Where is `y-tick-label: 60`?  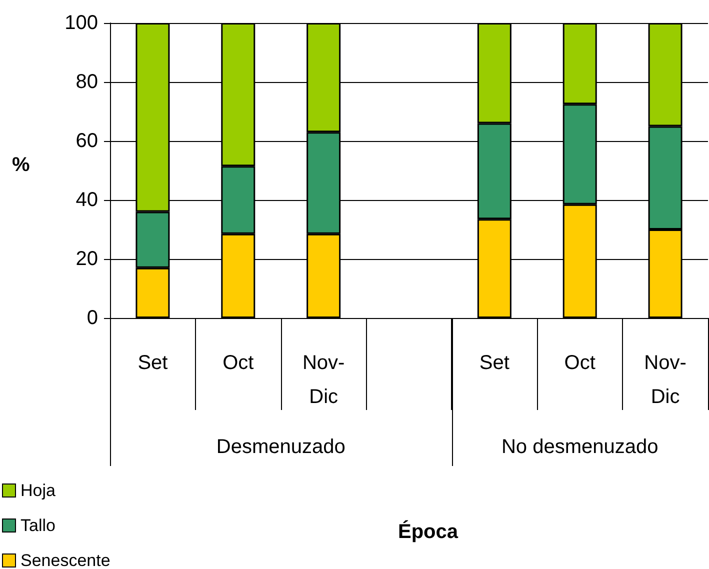 y-tick-label: 60 is located at coordinates (87, 141).